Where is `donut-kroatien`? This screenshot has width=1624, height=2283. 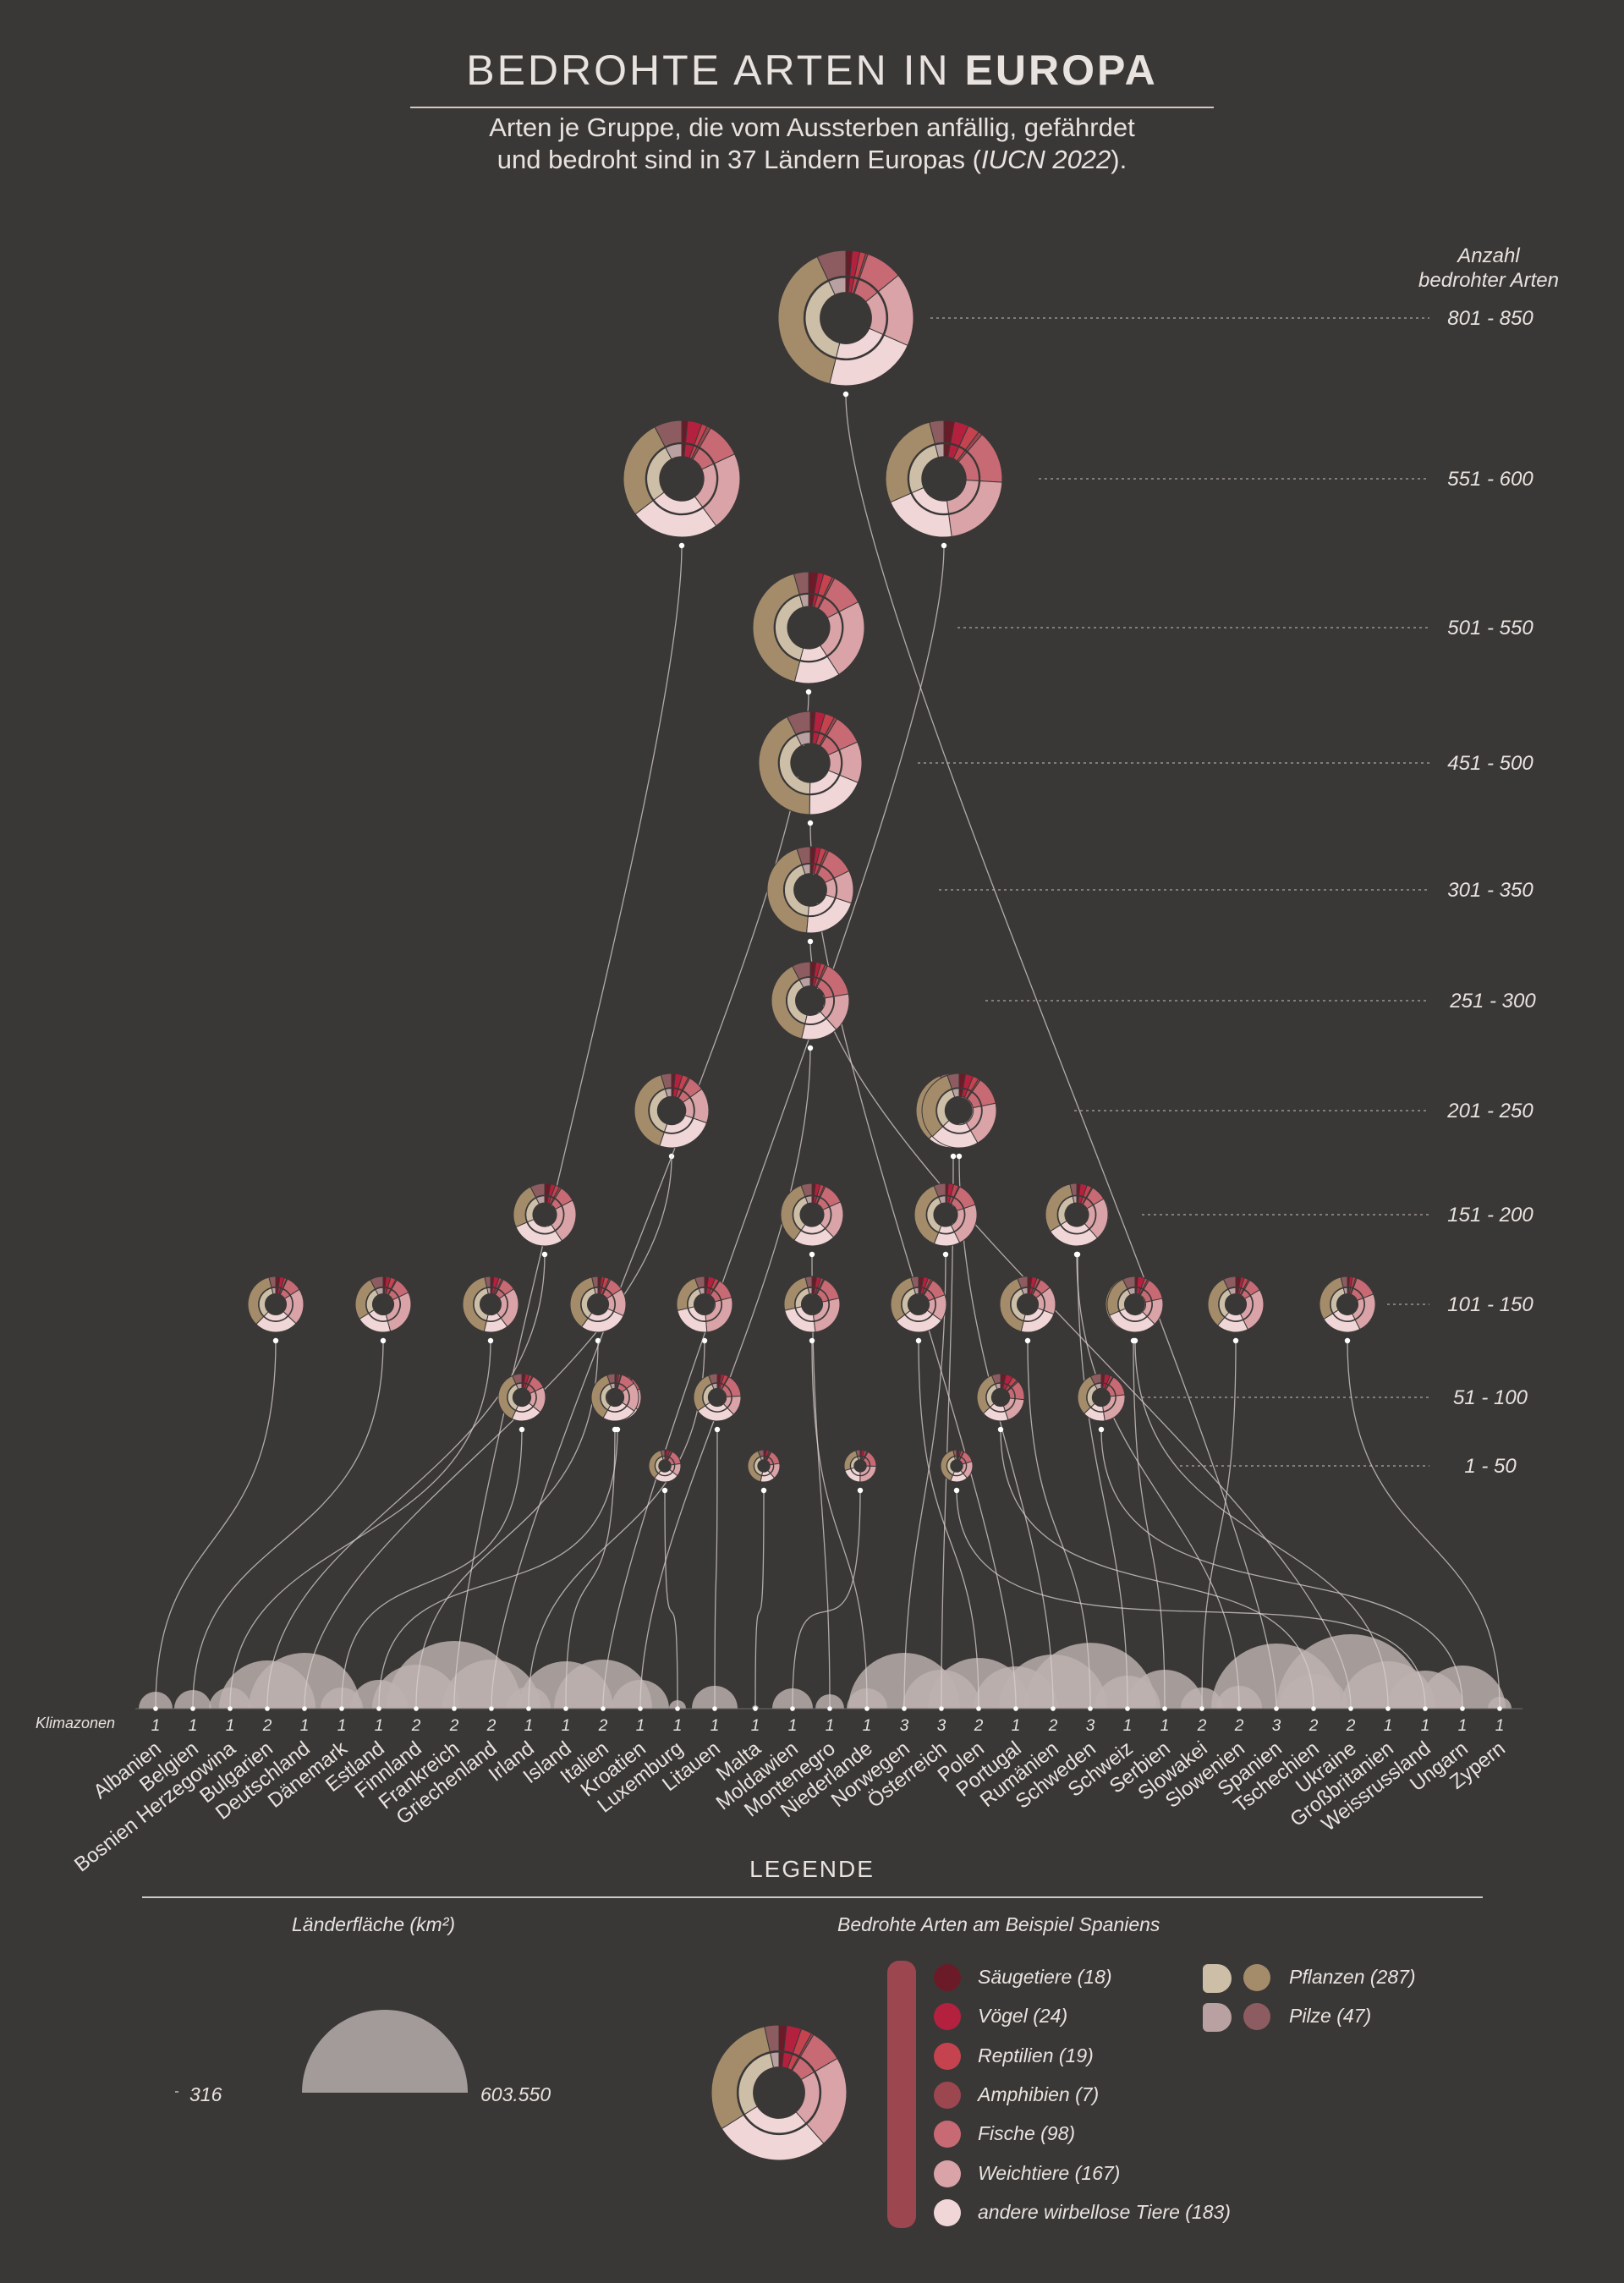
donut-kroatien is located at coordinates (811, 1000).